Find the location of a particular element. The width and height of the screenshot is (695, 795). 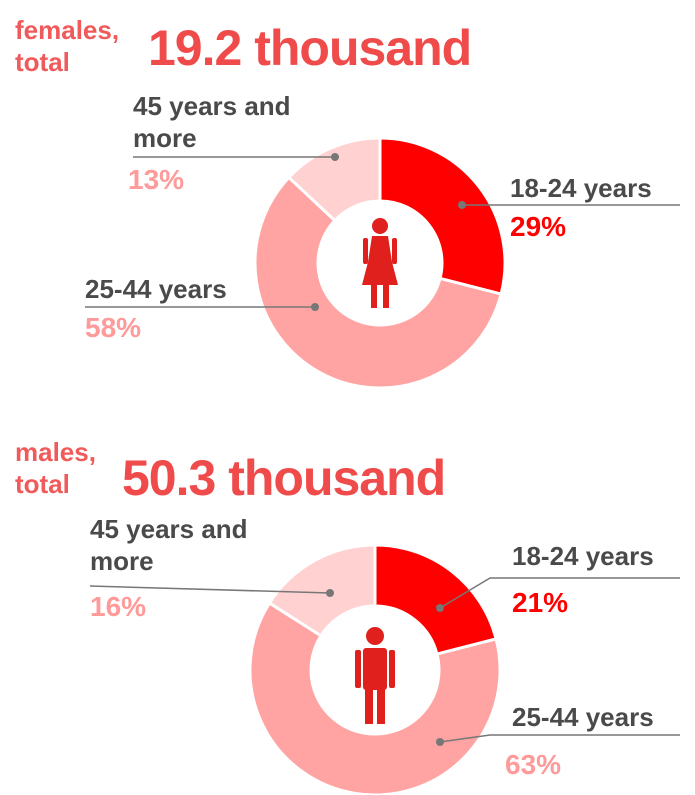

chart-subtitle: males, total is located at coordinates (55, 468).